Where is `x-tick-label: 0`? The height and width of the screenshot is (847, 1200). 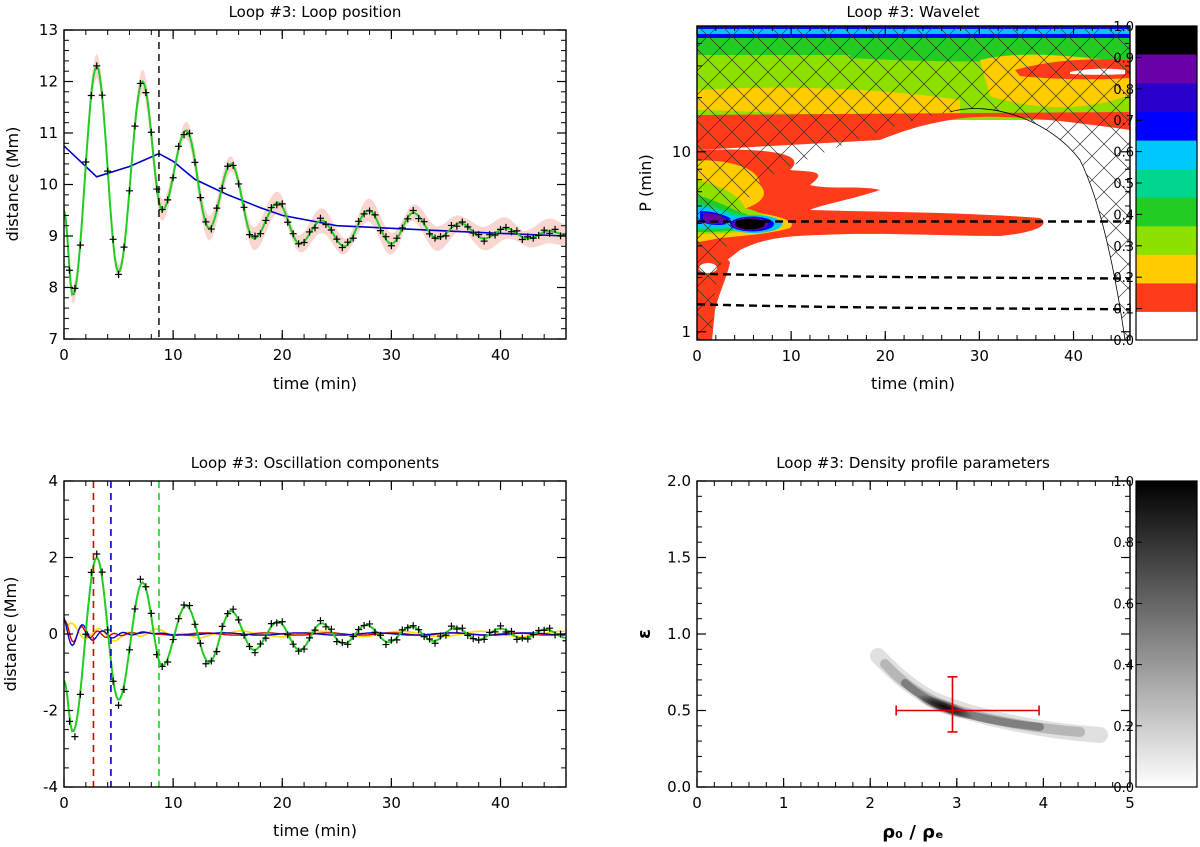
x-tick-label: 0 is located at coordinates (697, 356).